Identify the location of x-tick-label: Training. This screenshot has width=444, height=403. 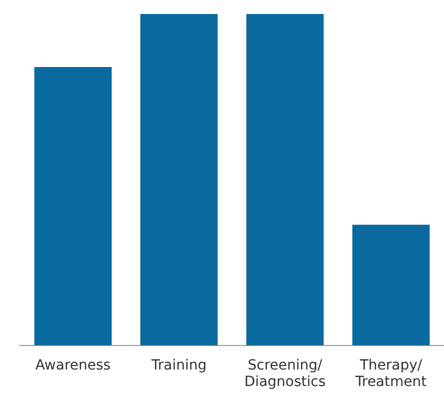
(178, 365).